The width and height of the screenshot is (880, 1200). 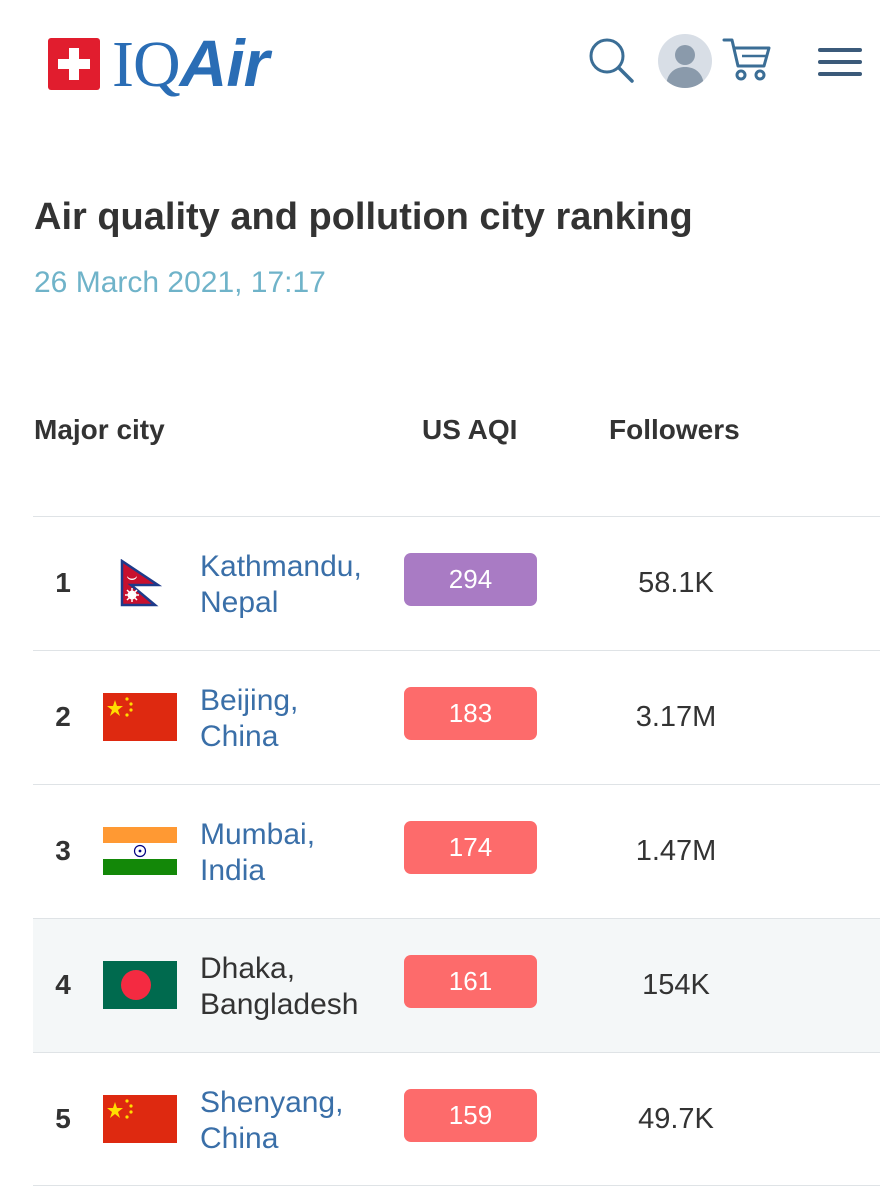 What do you see at coordinates (611, 60) in the screenshot?
I see `search-icon` at bounding box center [611, 60].